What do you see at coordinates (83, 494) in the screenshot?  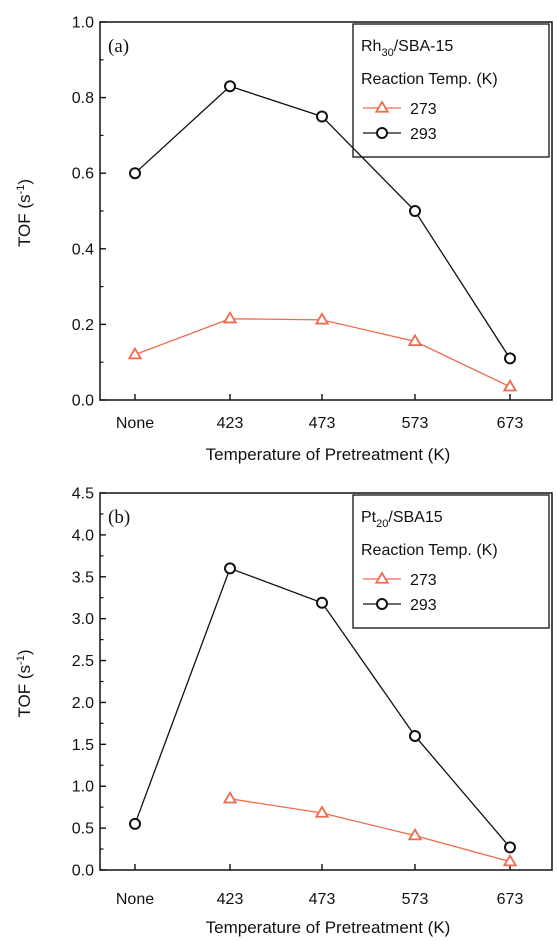 I see `y-tick-label: 4.5` at bounding box center [83, 494].